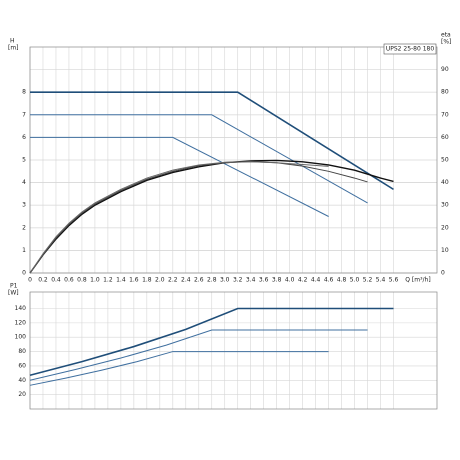 The width and height of the screenshot is (460, 460). I want to click on x-tick-label: 4.0, so click(290, 280).